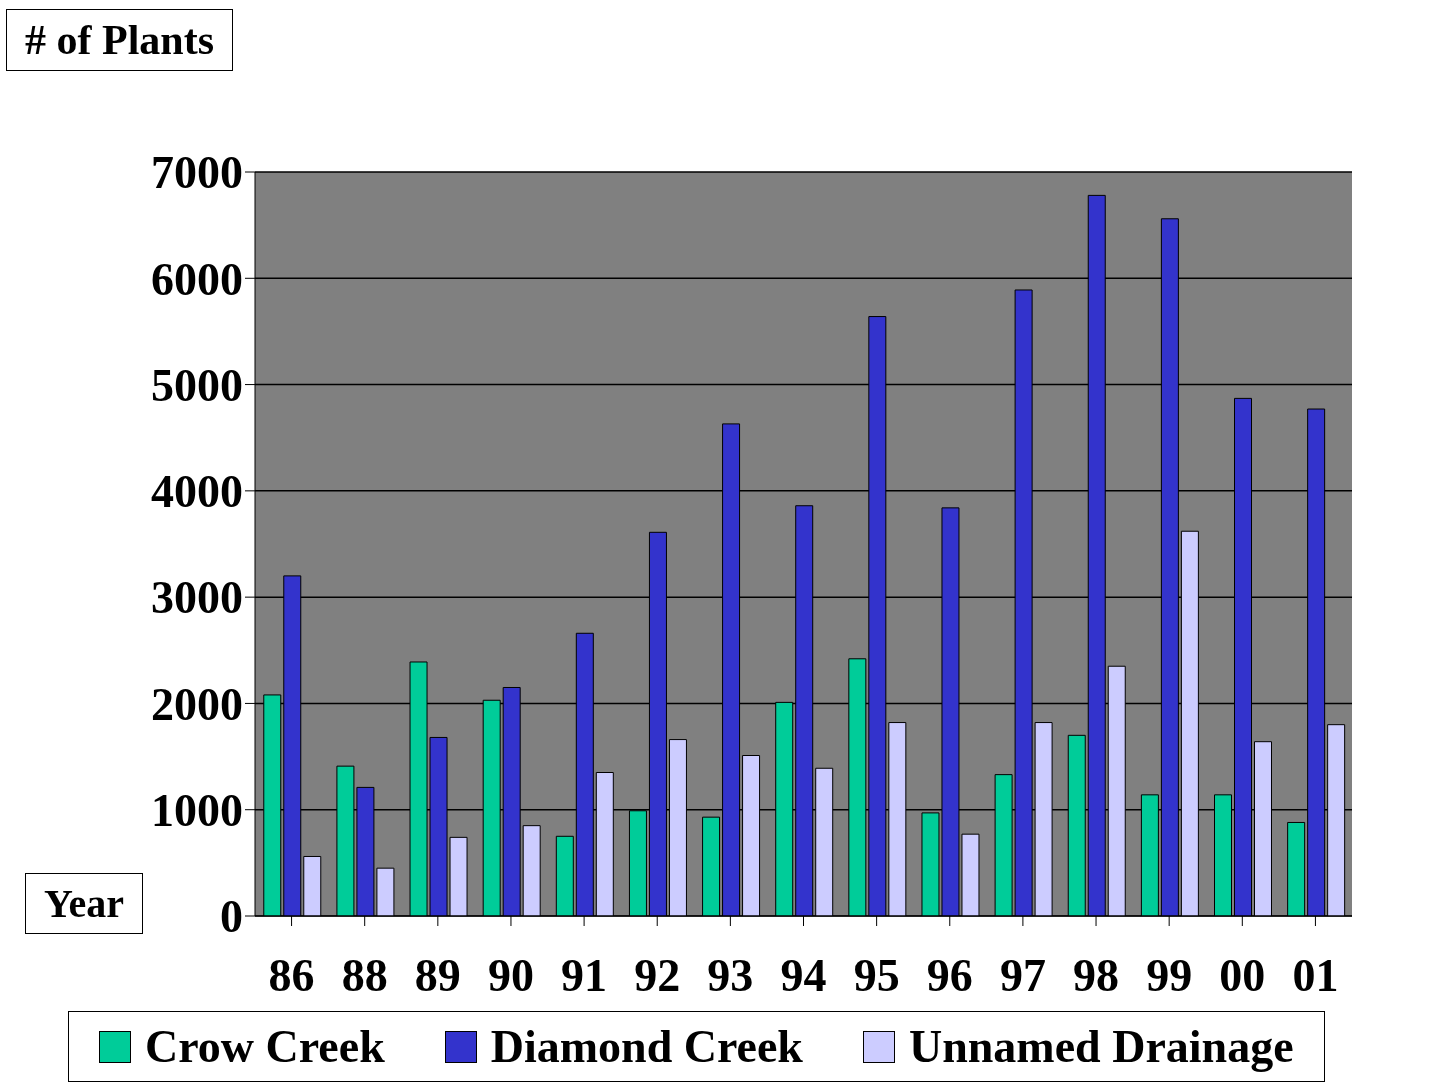 This screenshot has width=1440, height=1082. Describe the element at coordinates (1096, 975) in the screenshot. I see `x-tick-label: 98` at that location.